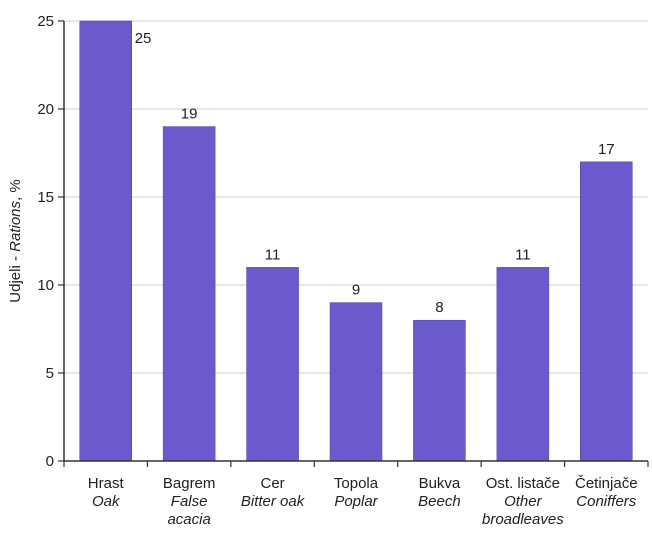 This screenshot has height=535, width=652. I want to click on x-category-label: Cer, so click(272, 483).